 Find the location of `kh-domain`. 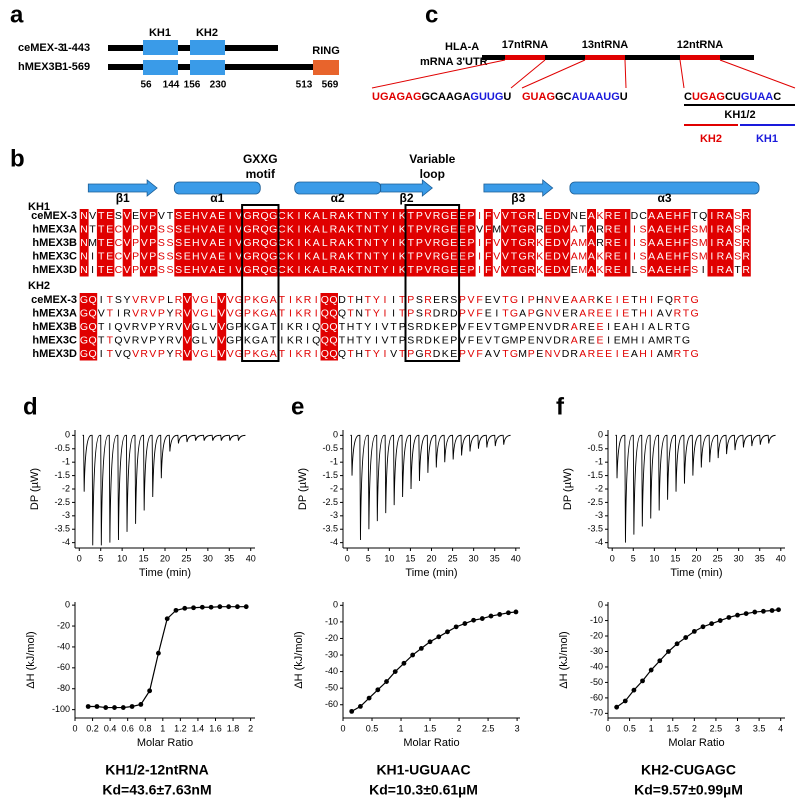

kh-domain is located at coordinates (160, 47).